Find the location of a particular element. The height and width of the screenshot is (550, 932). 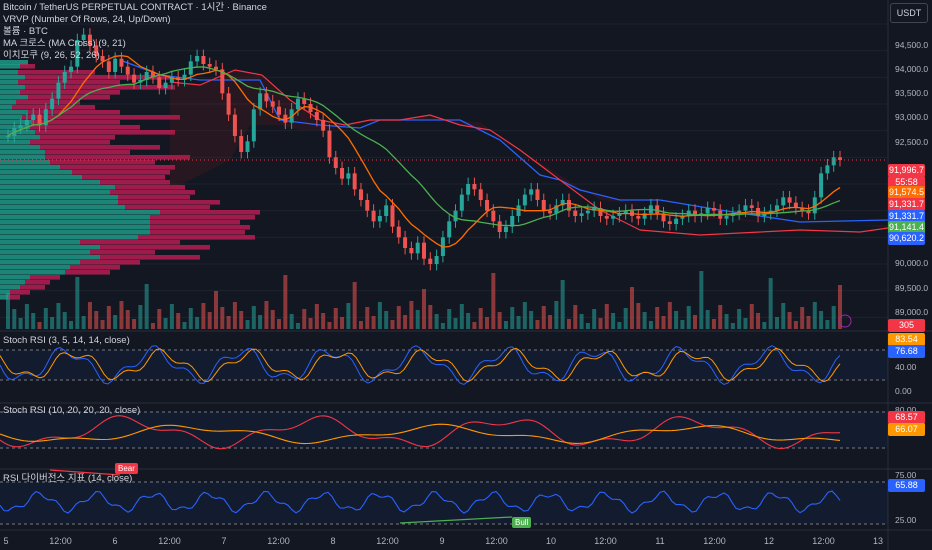

rsi-divergence-legend: RSI 다이버전스 지표 (14, close) is located at coordinates (68, 478).